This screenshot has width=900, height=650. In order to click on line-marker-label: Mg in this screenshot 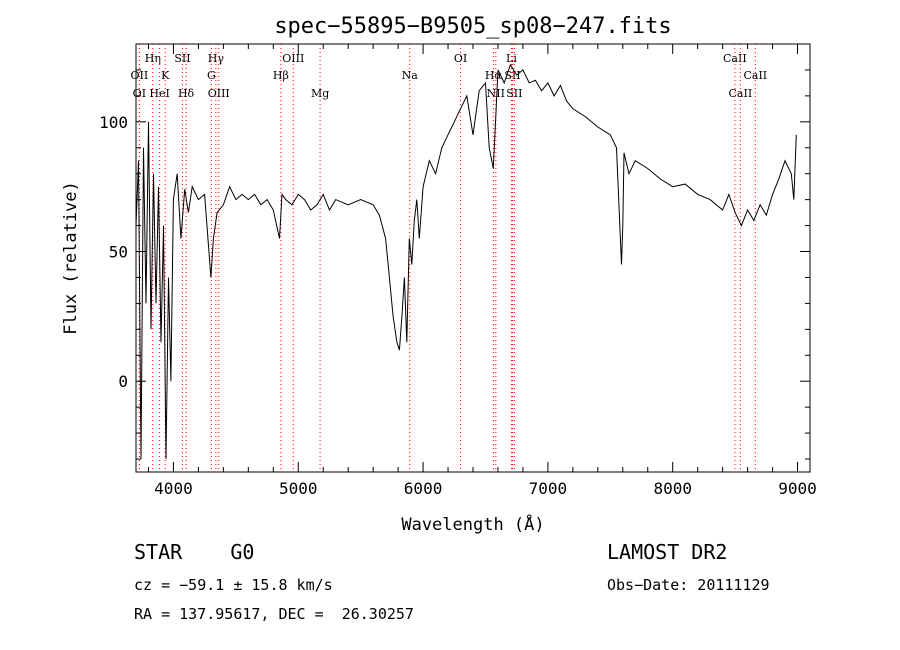, I will do `click(320, 93)`.